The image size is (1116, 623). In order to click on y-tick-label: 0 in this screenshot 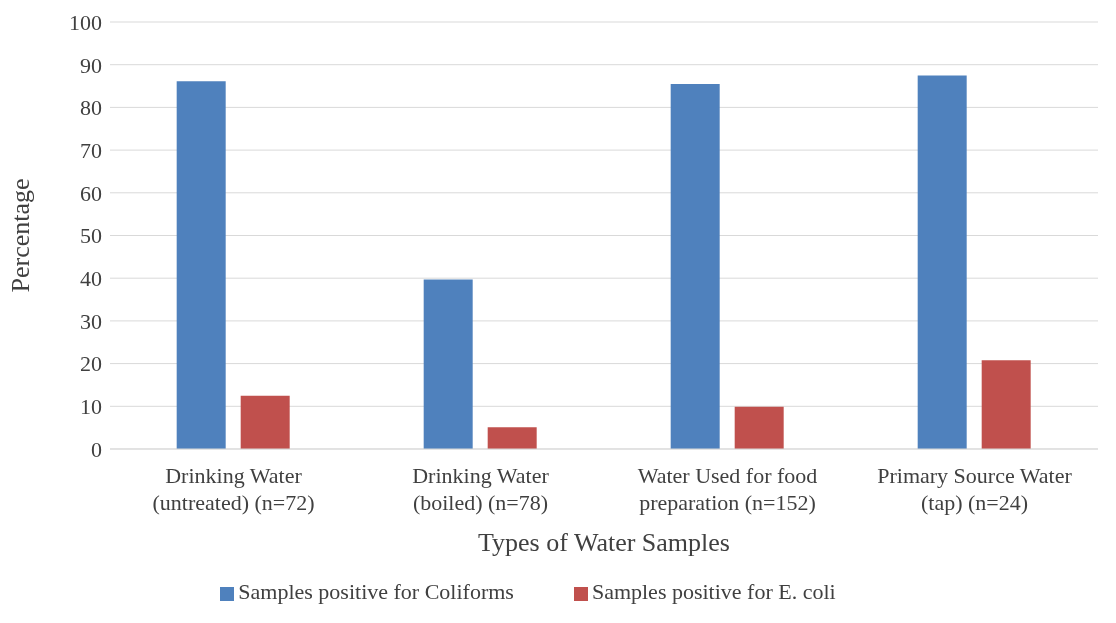, I will do `click(96, 449)`.